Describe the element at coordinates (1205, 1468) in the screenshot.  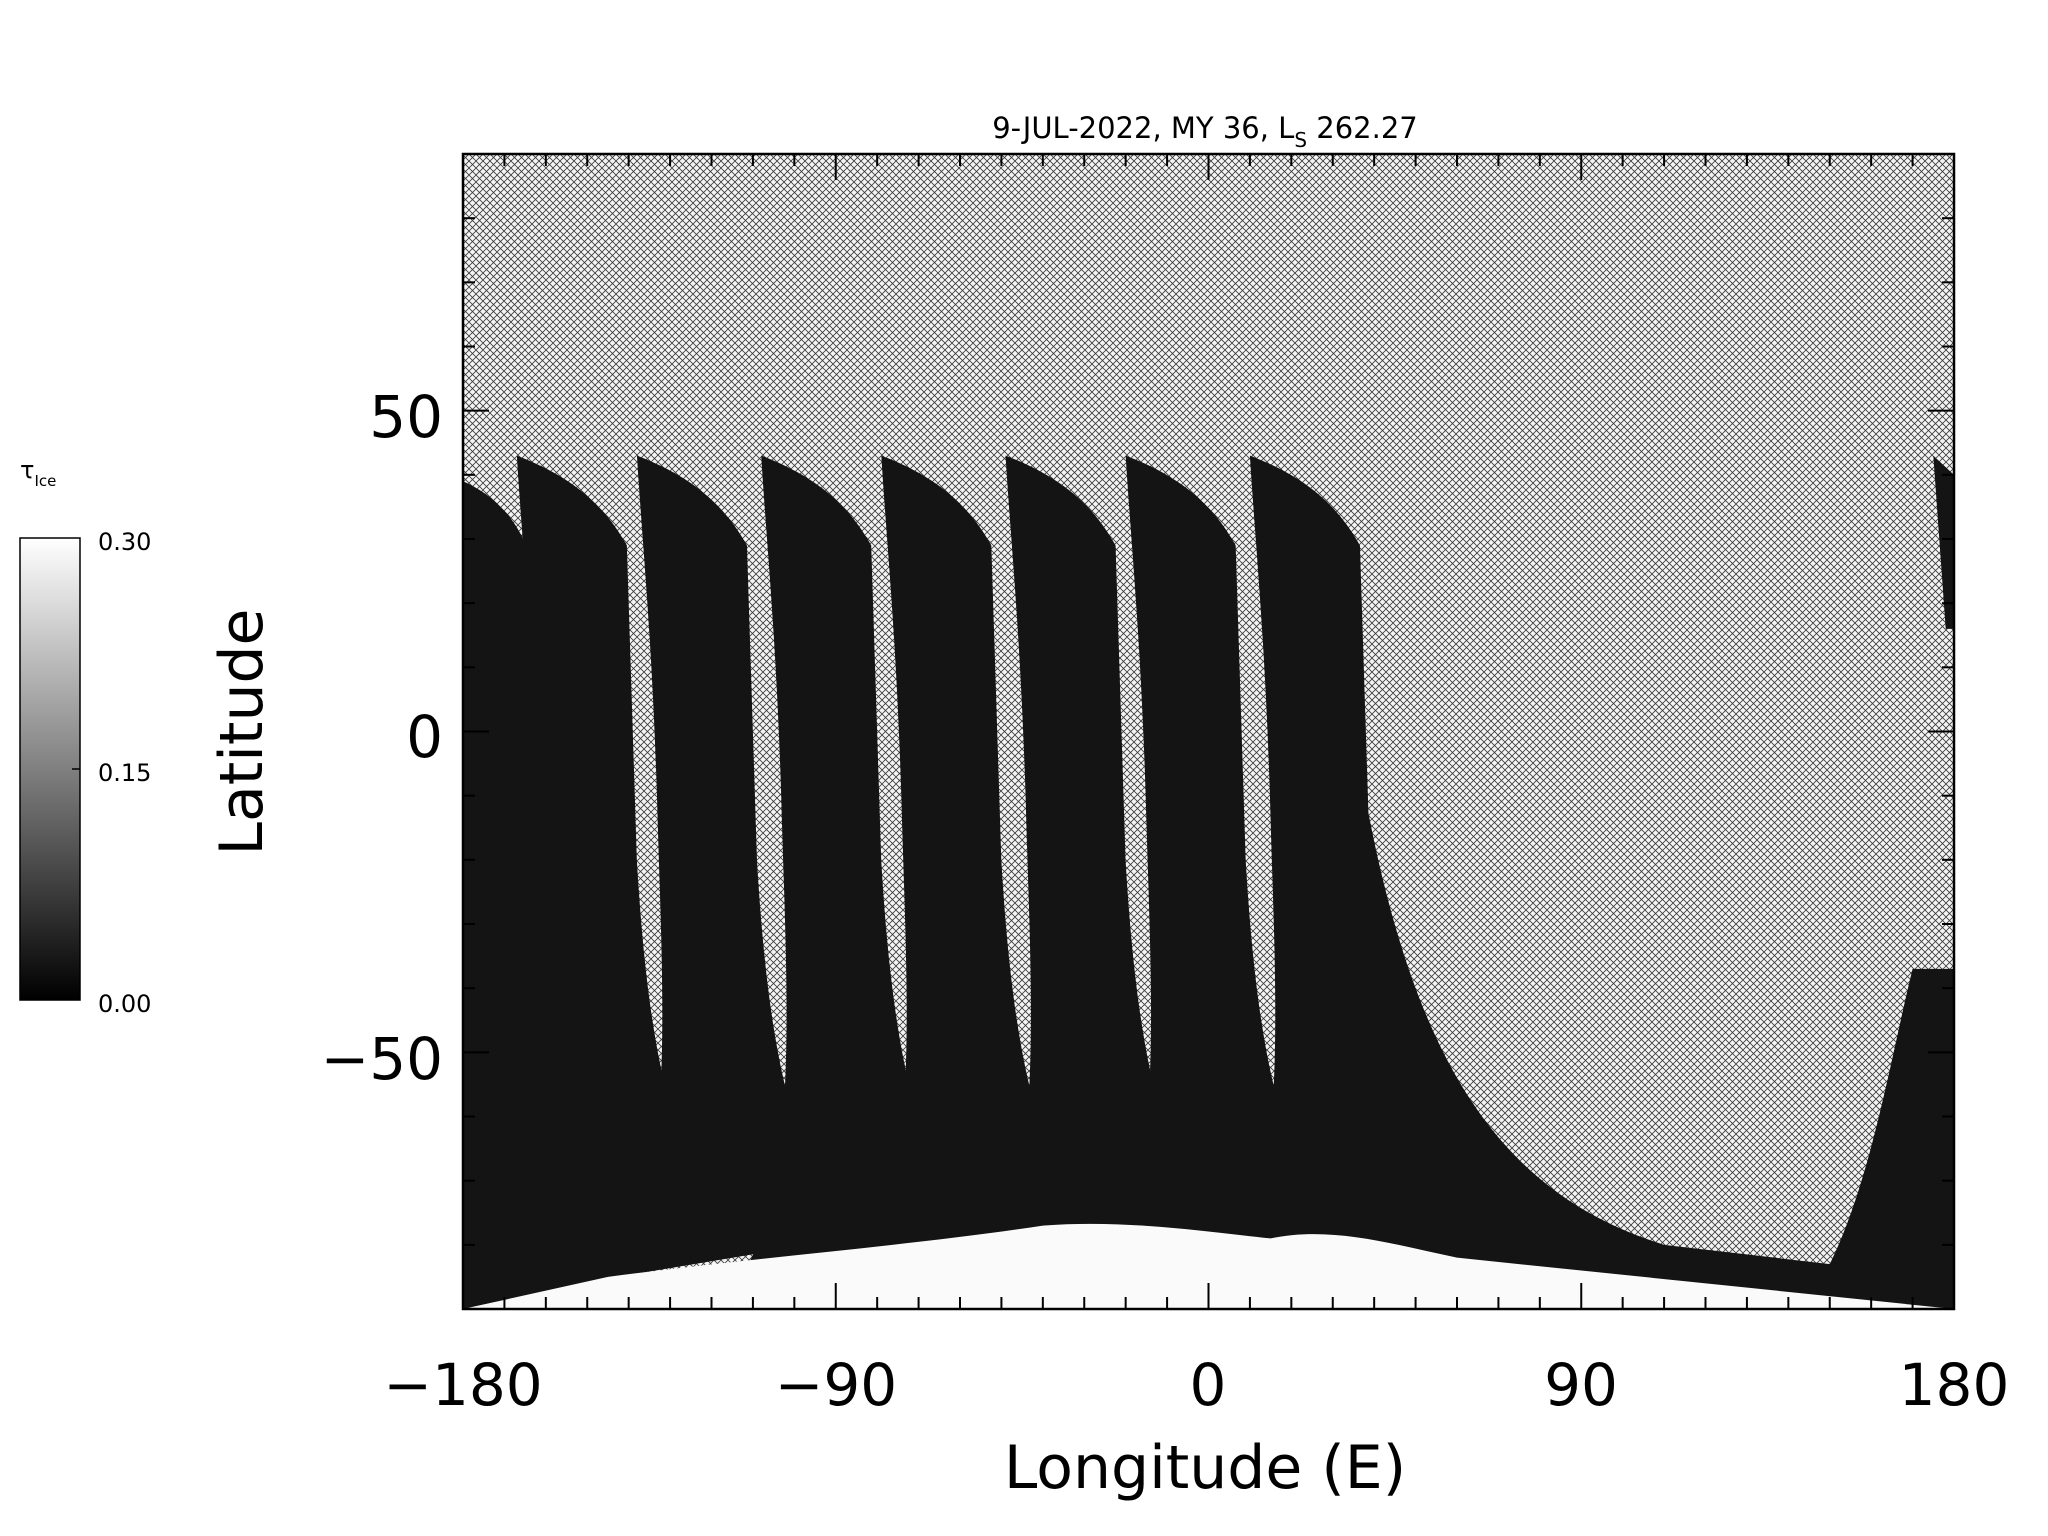
I see `x-axis-label: Longitude (E)` at that location.